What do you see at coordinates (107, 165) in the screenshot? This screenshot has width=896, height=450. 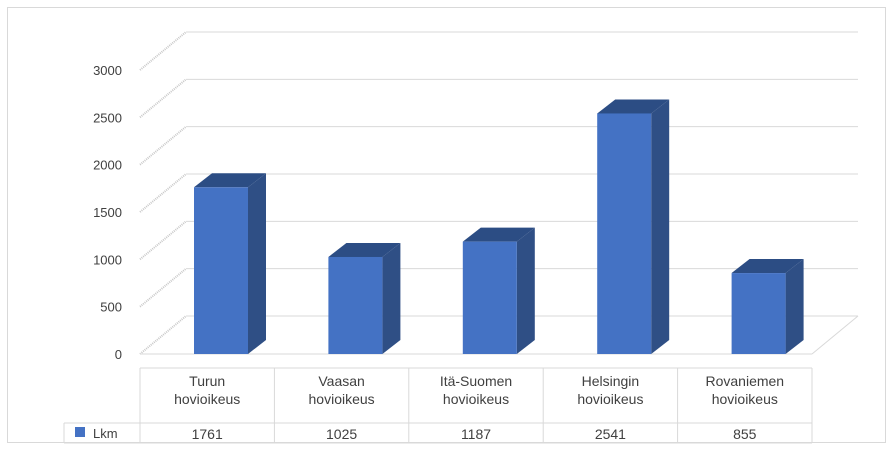 I see `y-tick-label: 2000` at bounding box center [107, 165].